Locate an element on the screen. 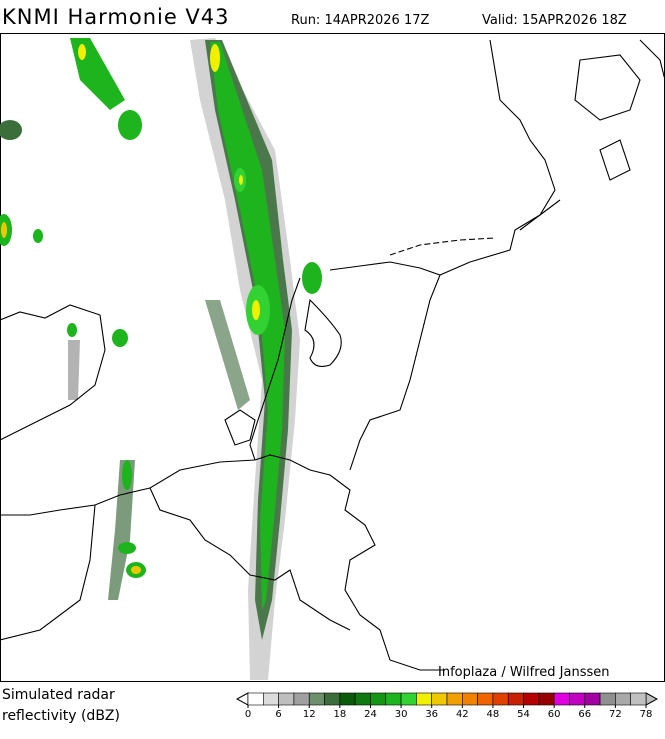 This screenshot has width=665, height=739. credit: Infoplaza / Wilfred Janssen is located at coordinates (524, 672).